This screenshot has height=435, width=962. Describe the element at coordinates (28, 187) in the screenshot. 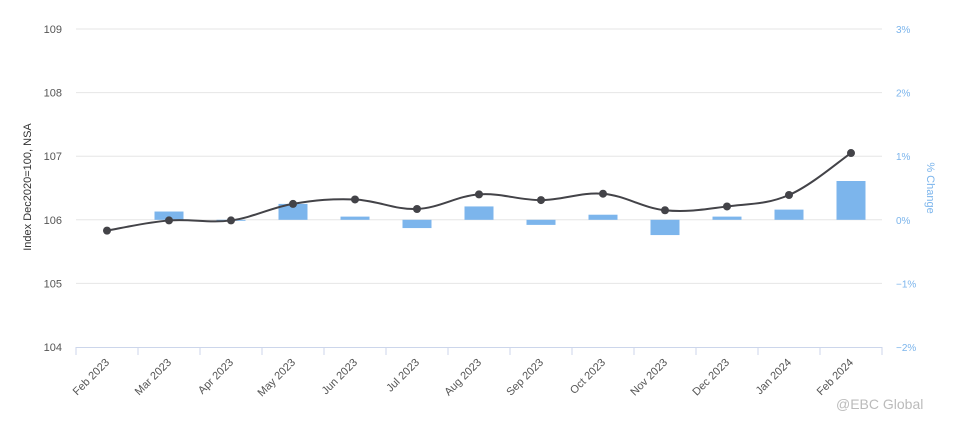

I see `y-axis-title: Index Dec2020=100, NSA` at that location.